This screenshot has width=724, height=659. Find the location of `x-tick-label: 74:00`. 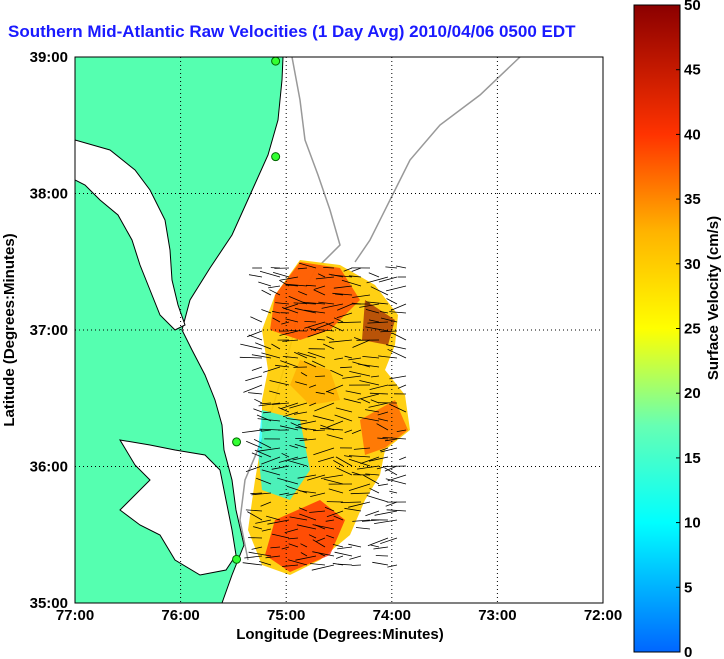

x-tick-label: 74:00 is located at coordinates (392, 615).